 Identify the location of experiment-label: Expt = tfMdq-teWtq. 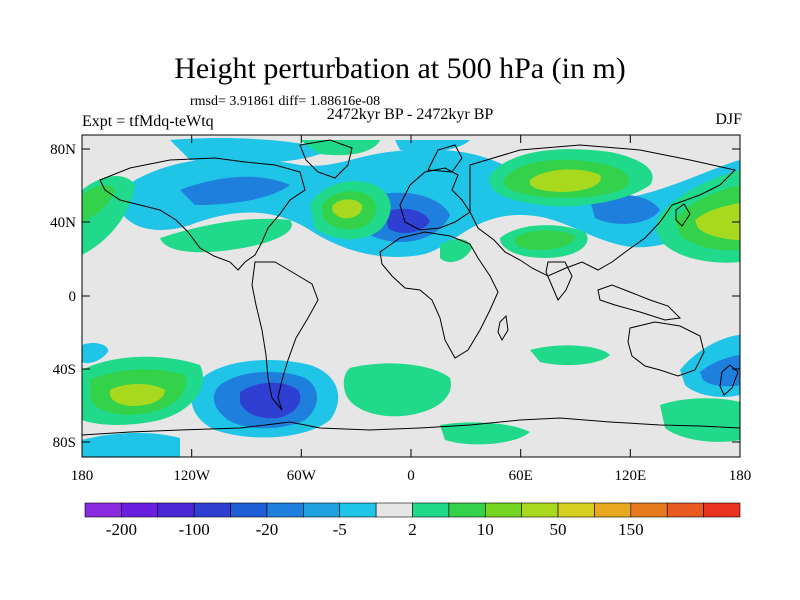
(148, 121).